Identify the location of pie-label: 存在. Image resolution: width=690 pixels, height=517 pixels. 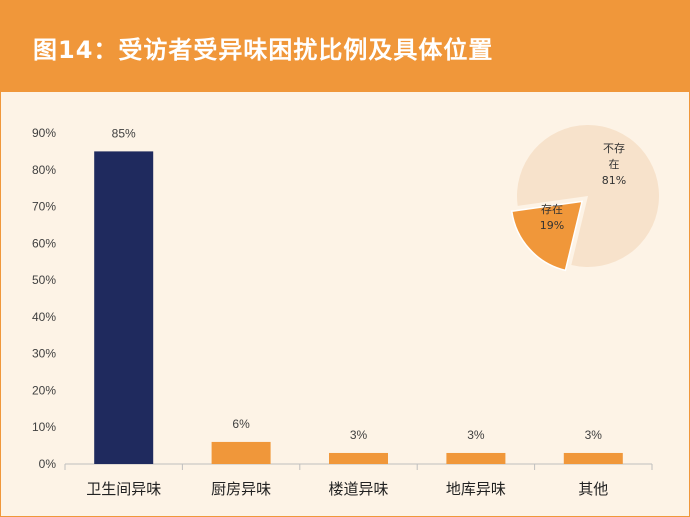
(552, 209).